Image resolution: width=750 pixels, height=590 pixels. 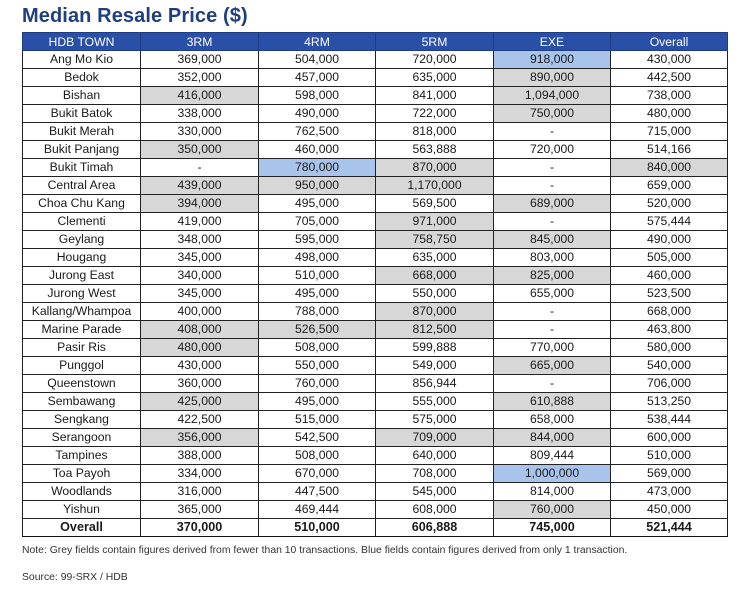 What do you see at coordinates (317, 509) in the screenshot?
I see `price-cell-4rm: 469,444` at bounding box center [317, 509].